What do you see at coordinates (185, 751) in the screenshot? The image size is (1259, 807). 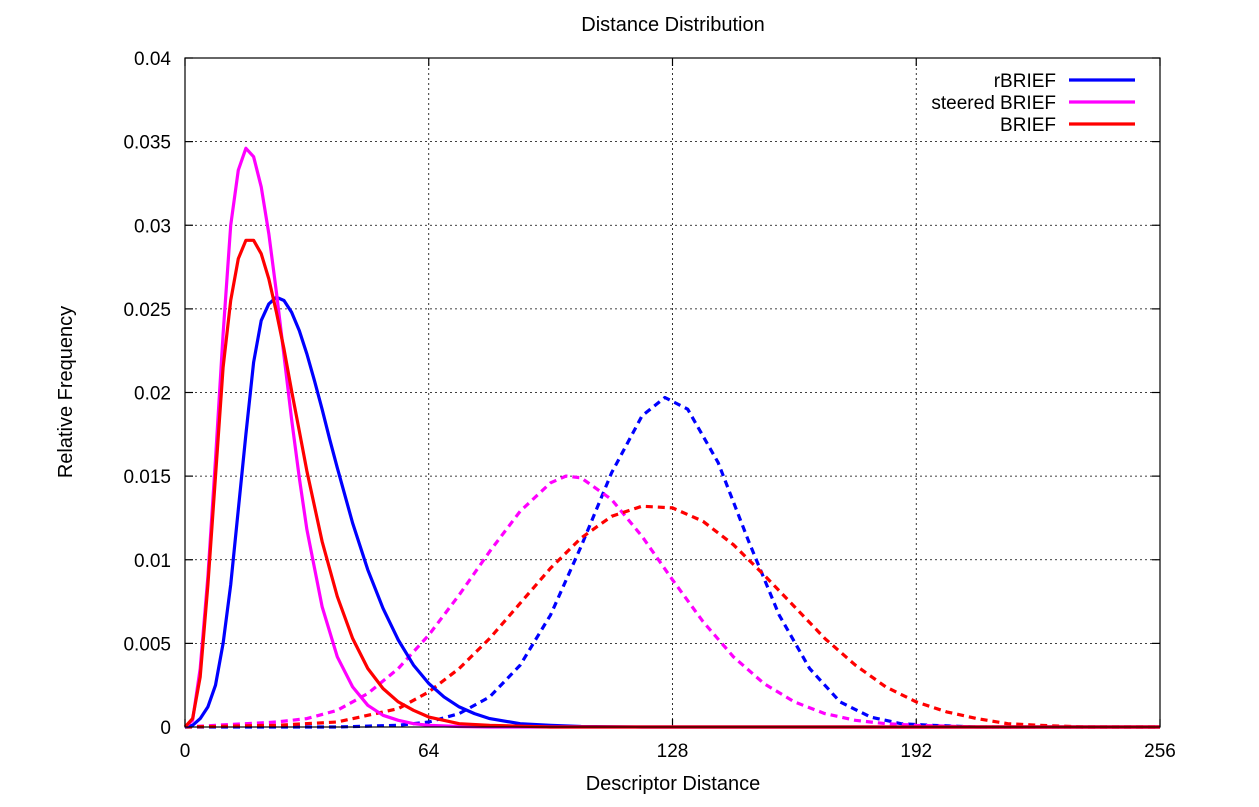 I see `x-tick-label: 0` at bounding box center [185, 751].